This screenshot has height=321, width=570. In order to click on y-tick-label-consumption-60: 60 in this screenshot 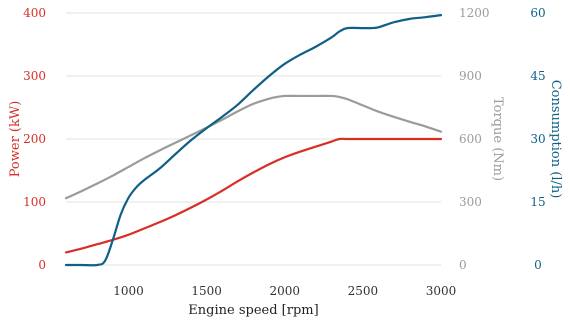, I will do `click(537, 13)`.